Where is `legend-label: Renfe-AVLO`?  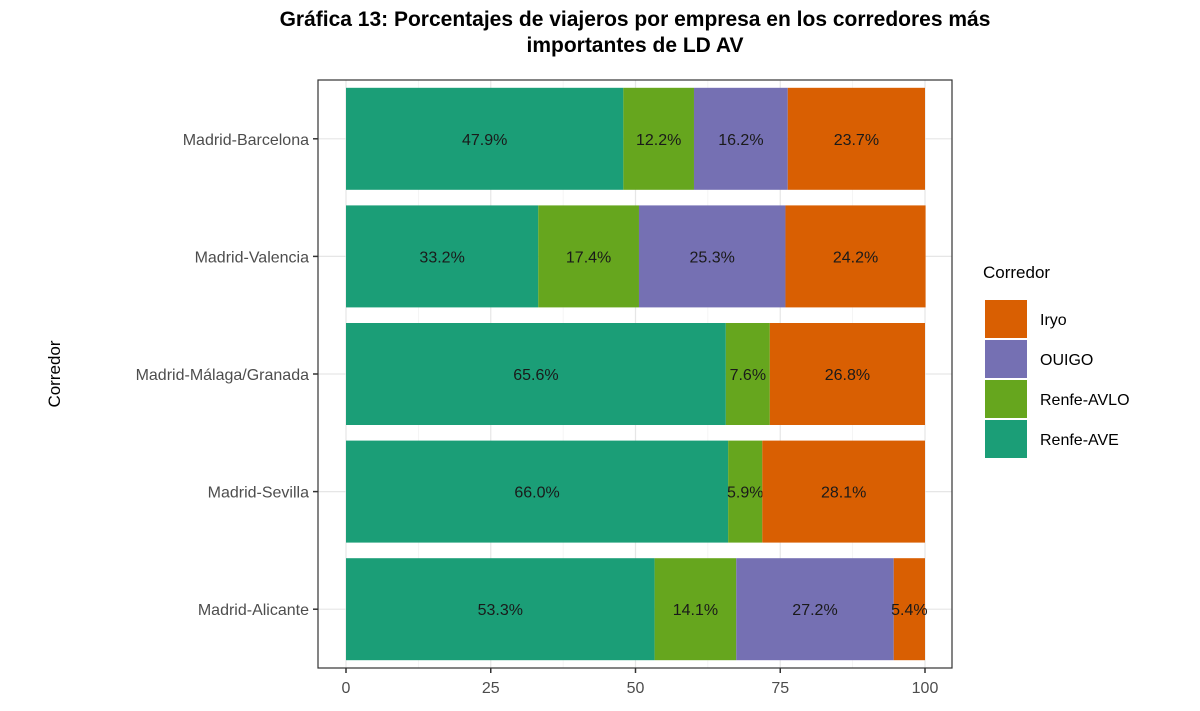 legend-label: Renfe-AVLO is located at coordinates (1085, 400).